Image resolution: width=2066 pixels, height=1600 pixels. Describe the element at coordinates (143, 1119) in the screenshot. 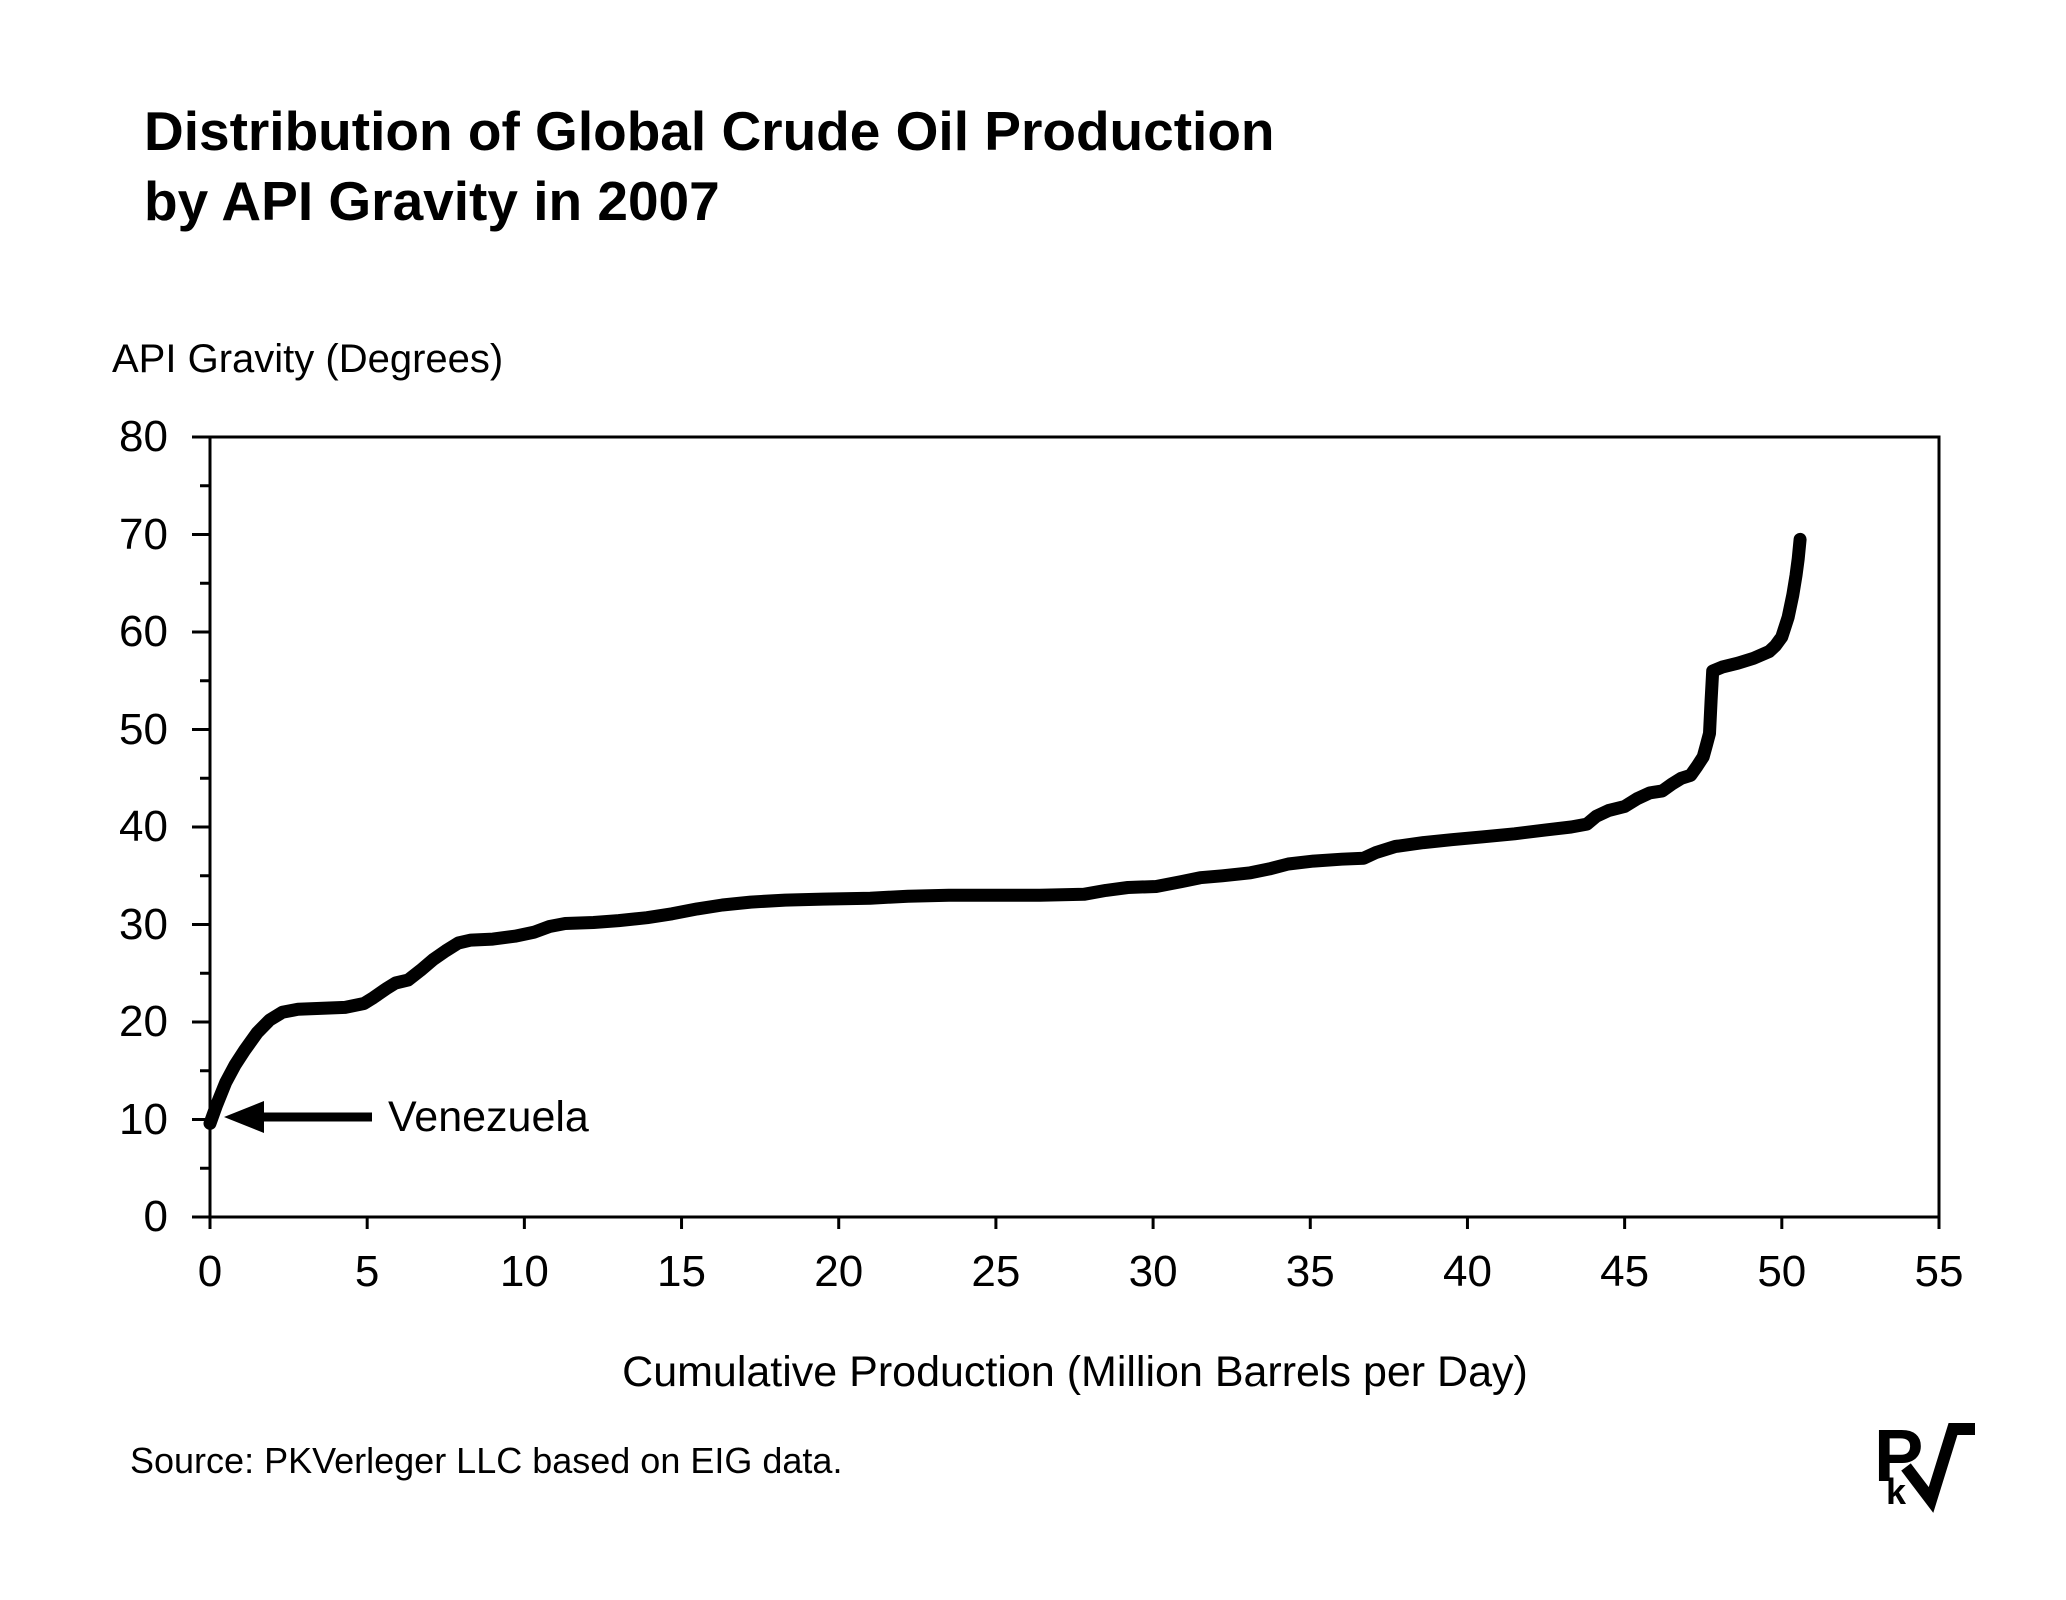

I see `y-tick-label: 10` at that location.